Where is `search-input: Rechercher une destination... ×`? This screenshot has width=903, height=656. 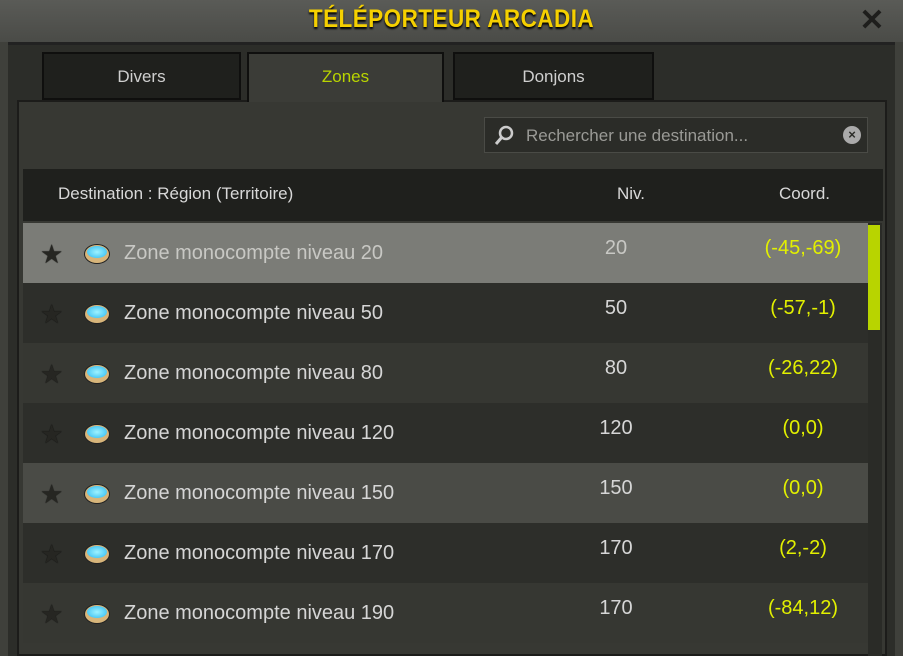 search-input: Rechercher une destination... × is located at coordinates (676, 135).